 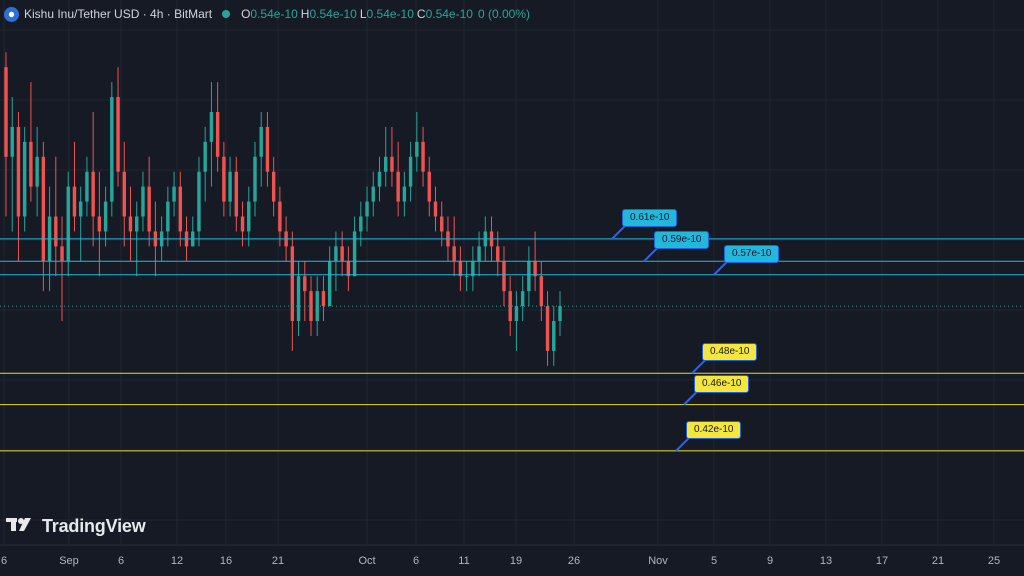 What do you see at coordinates (730, 352) in the screenshot?
I see `support-level-label: 0.48e-10` at bounding box center [730, 352].